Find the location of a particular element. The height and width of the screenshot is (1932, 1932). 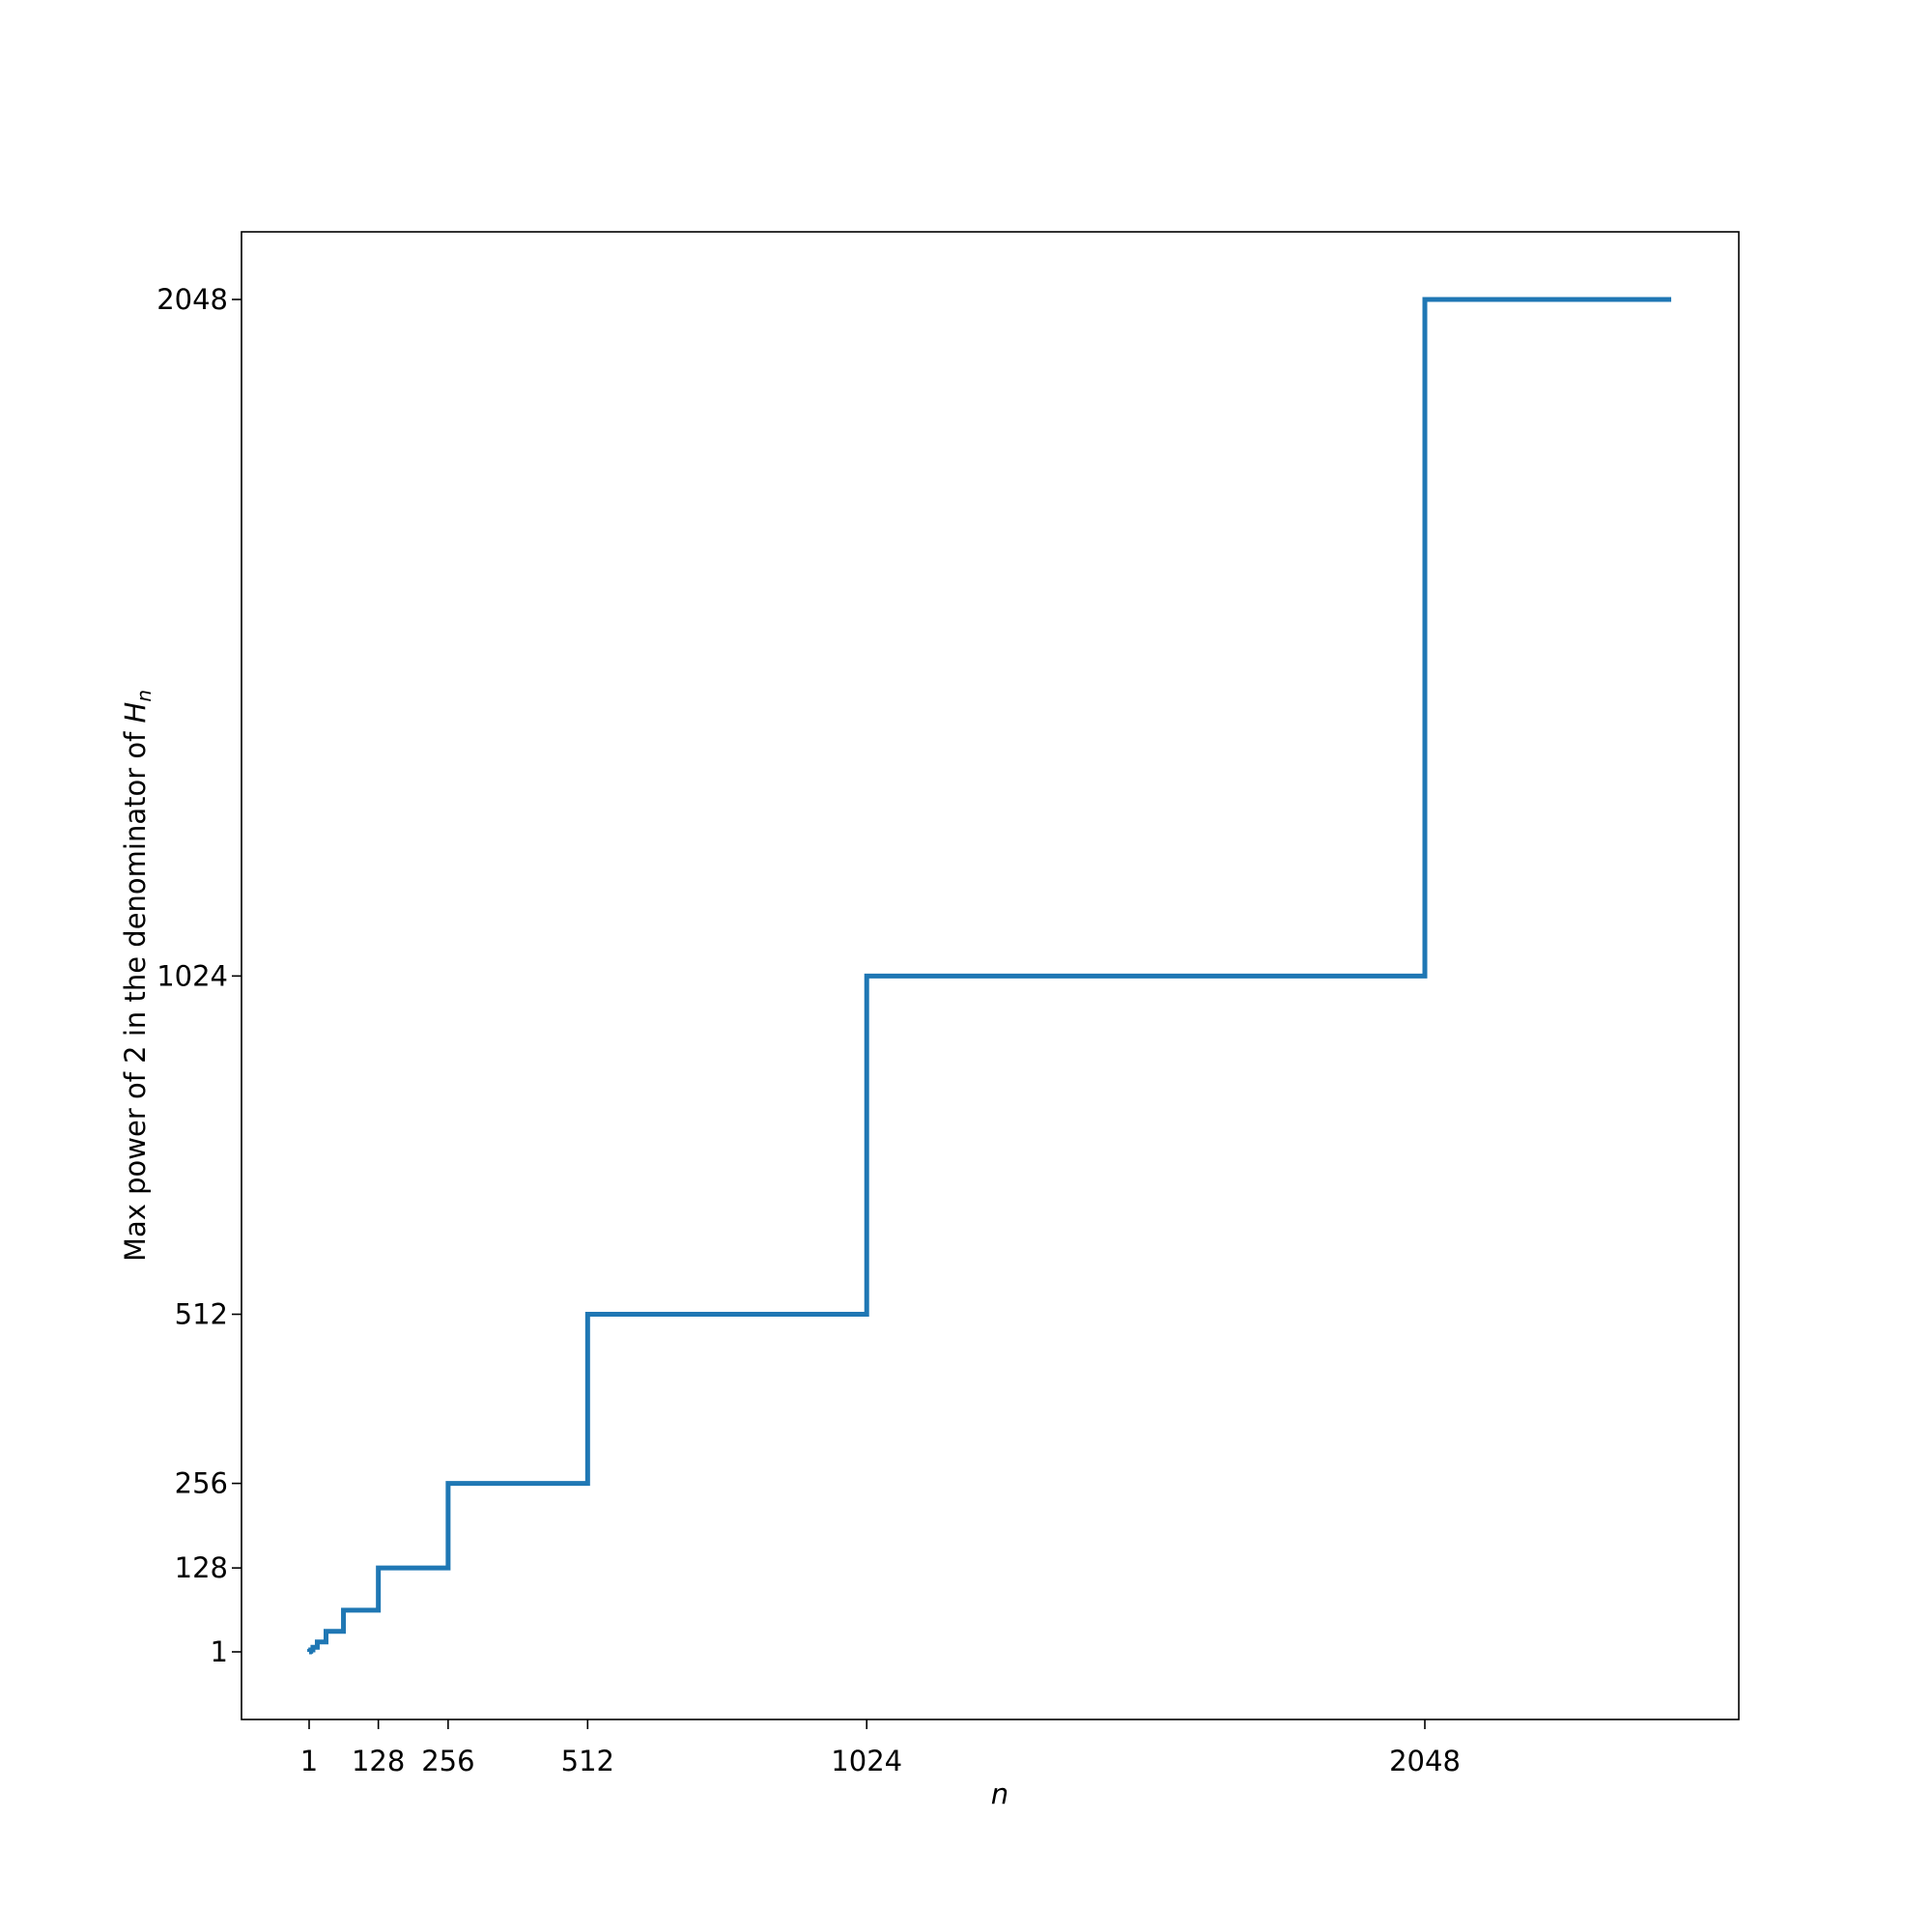

x-axis-label: n is located at coordinates (1000, 1793).